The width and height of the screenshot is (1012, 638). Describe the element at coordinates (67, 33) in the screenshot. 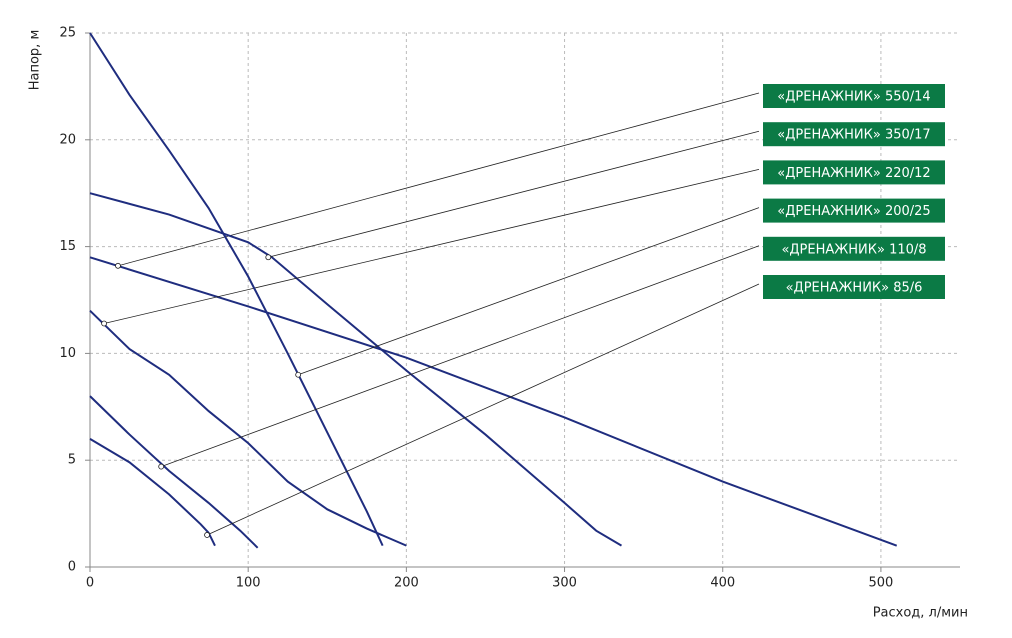

I see `y-tick-label: 25` at that location.